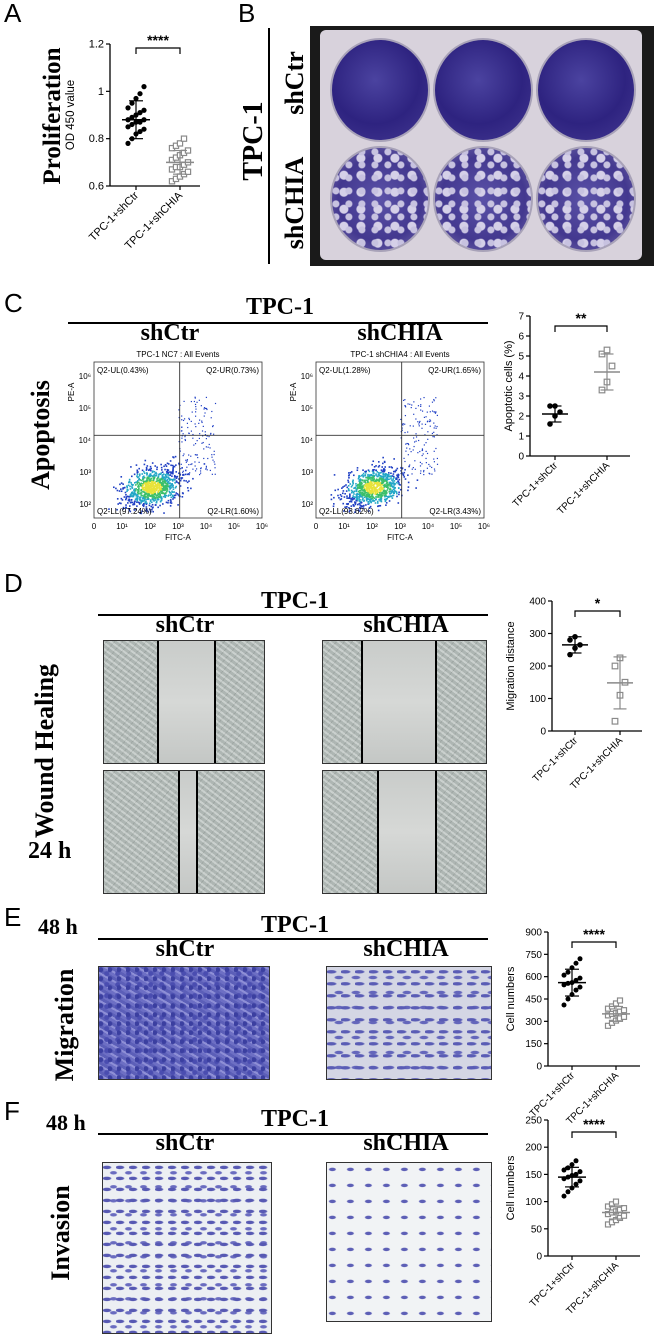 The height and width of the screenshot is (1340, 660). What do you see at coordinates (482, 146) in the screenshot?
I see `plate-photo` at bounding box center [482, 146].